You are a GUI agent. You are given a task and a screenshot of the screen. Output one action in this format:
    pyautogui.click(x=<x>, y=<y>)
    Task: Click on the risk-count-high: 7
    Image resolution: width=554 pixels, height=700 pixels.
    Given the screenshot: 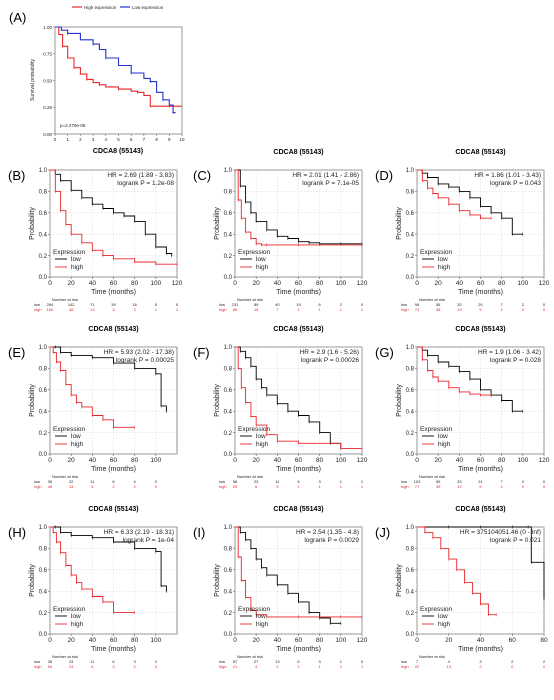 What is the action you would take?
    pyautogui.click(x=277, y=309)
    